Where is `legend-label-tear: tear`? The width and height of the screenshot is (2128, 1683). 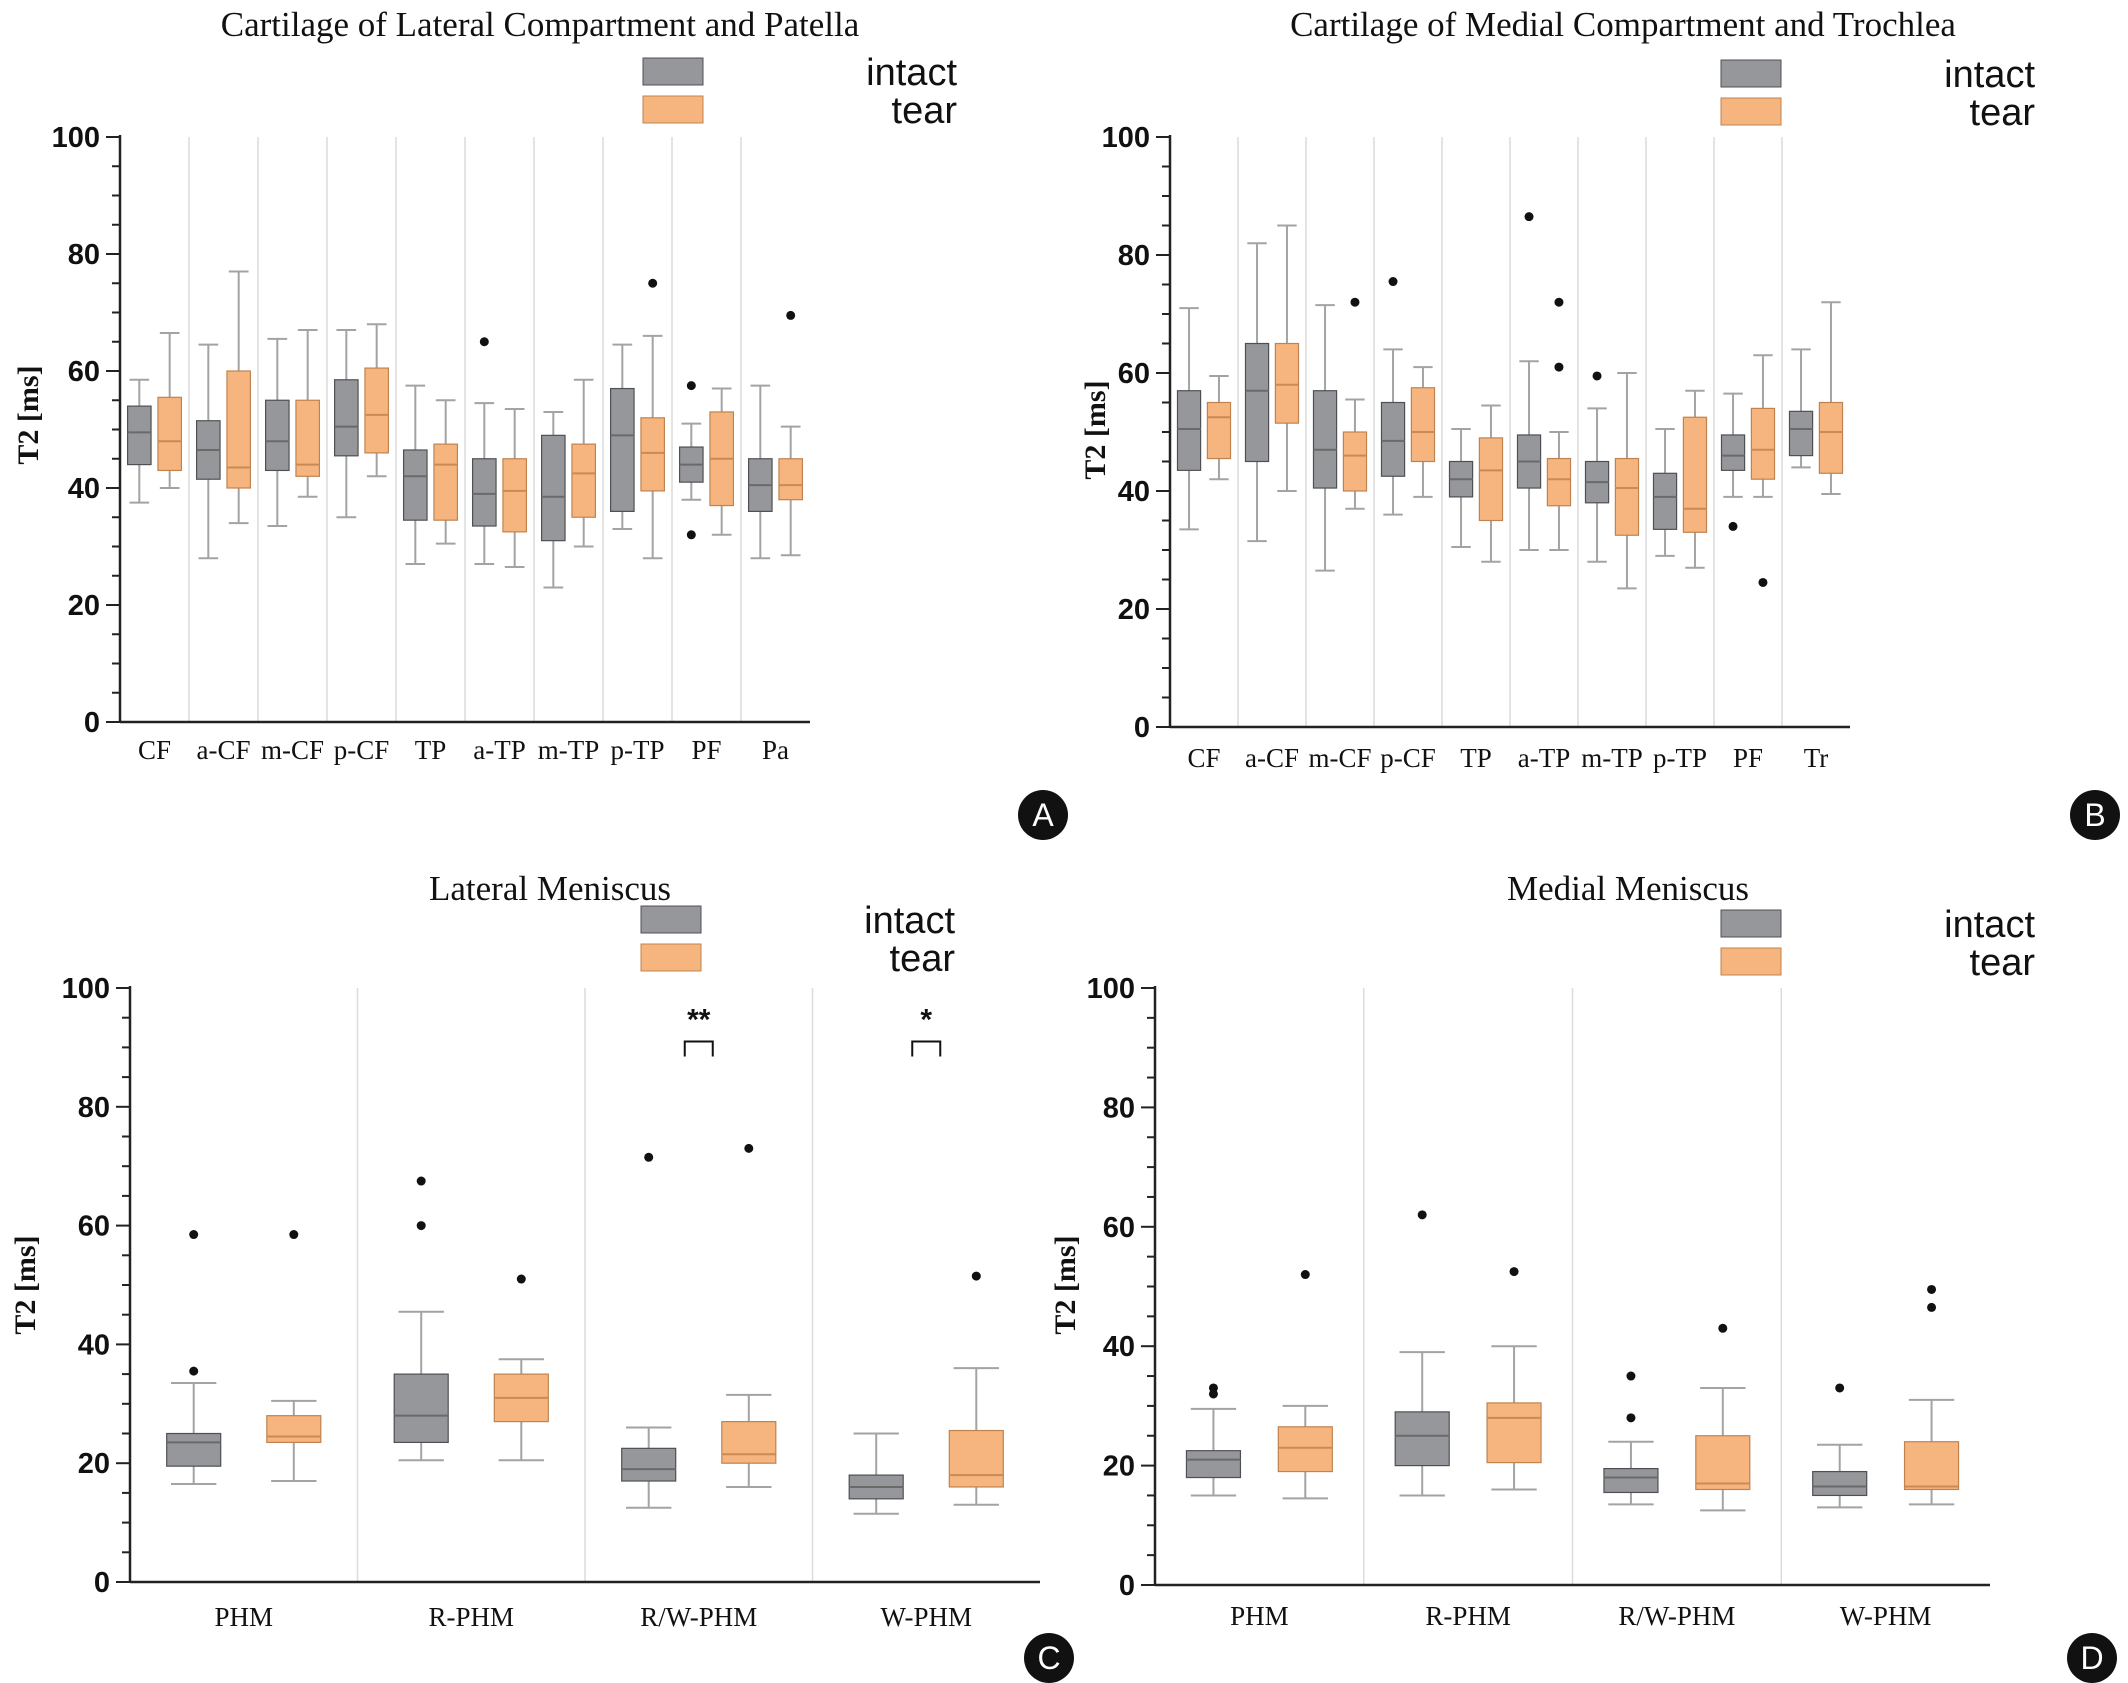 legend-label-tear: tear is located at coordinates (2003, 113).